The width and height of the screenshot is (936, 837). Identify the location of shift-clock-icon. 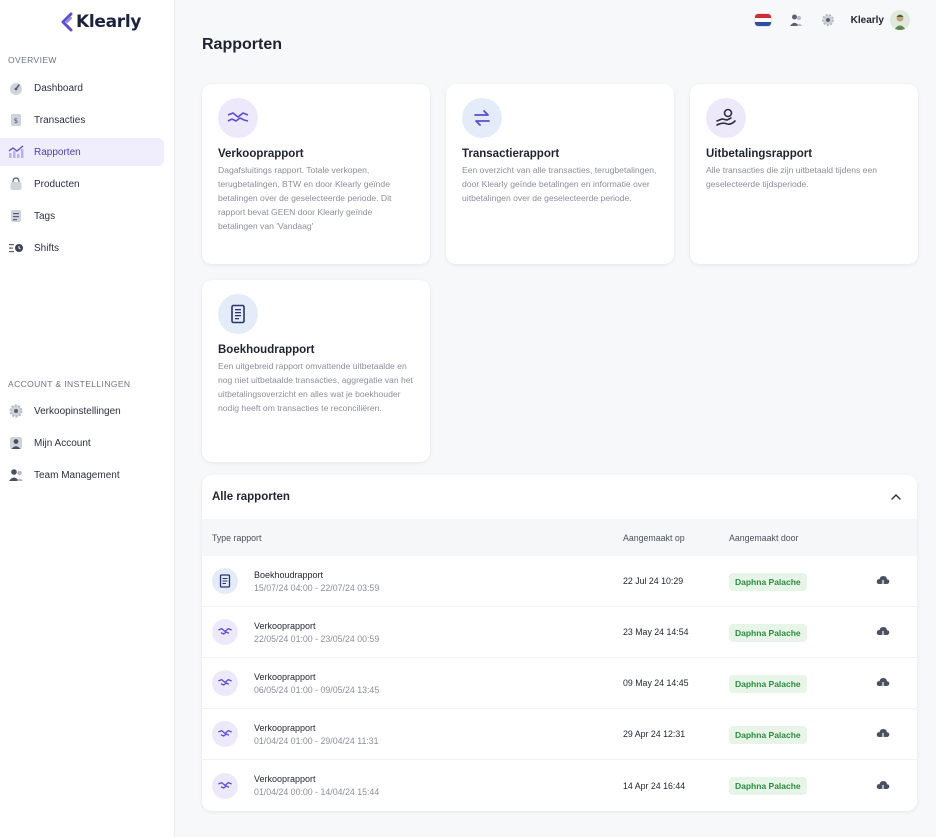
(16, 248).